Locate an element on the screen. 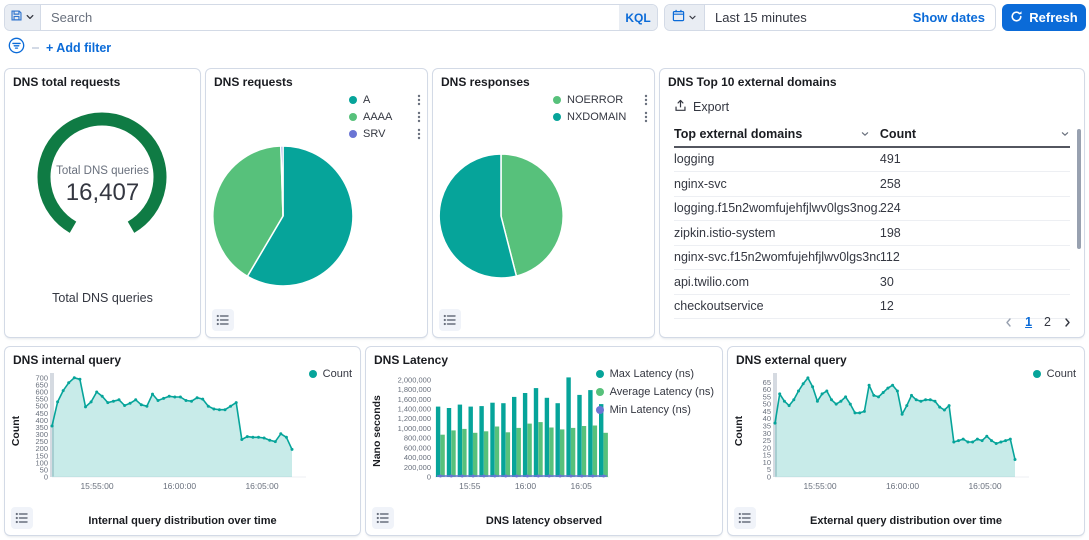 This screenshot has width=1089, height=540. table-row: api.twilio.com 30 is located at coordinates (872, 282).